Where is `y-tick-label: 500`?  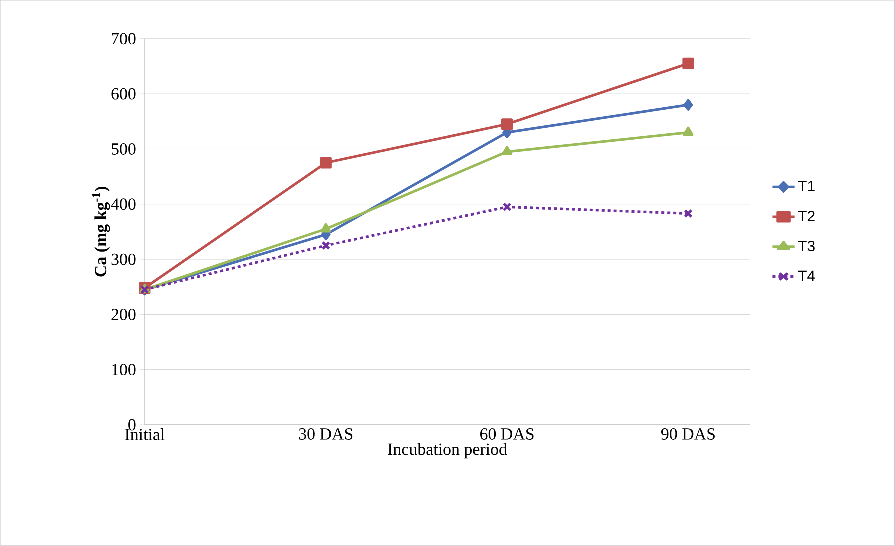
y-tick-label: 500 is located at coordinates (124, 149).